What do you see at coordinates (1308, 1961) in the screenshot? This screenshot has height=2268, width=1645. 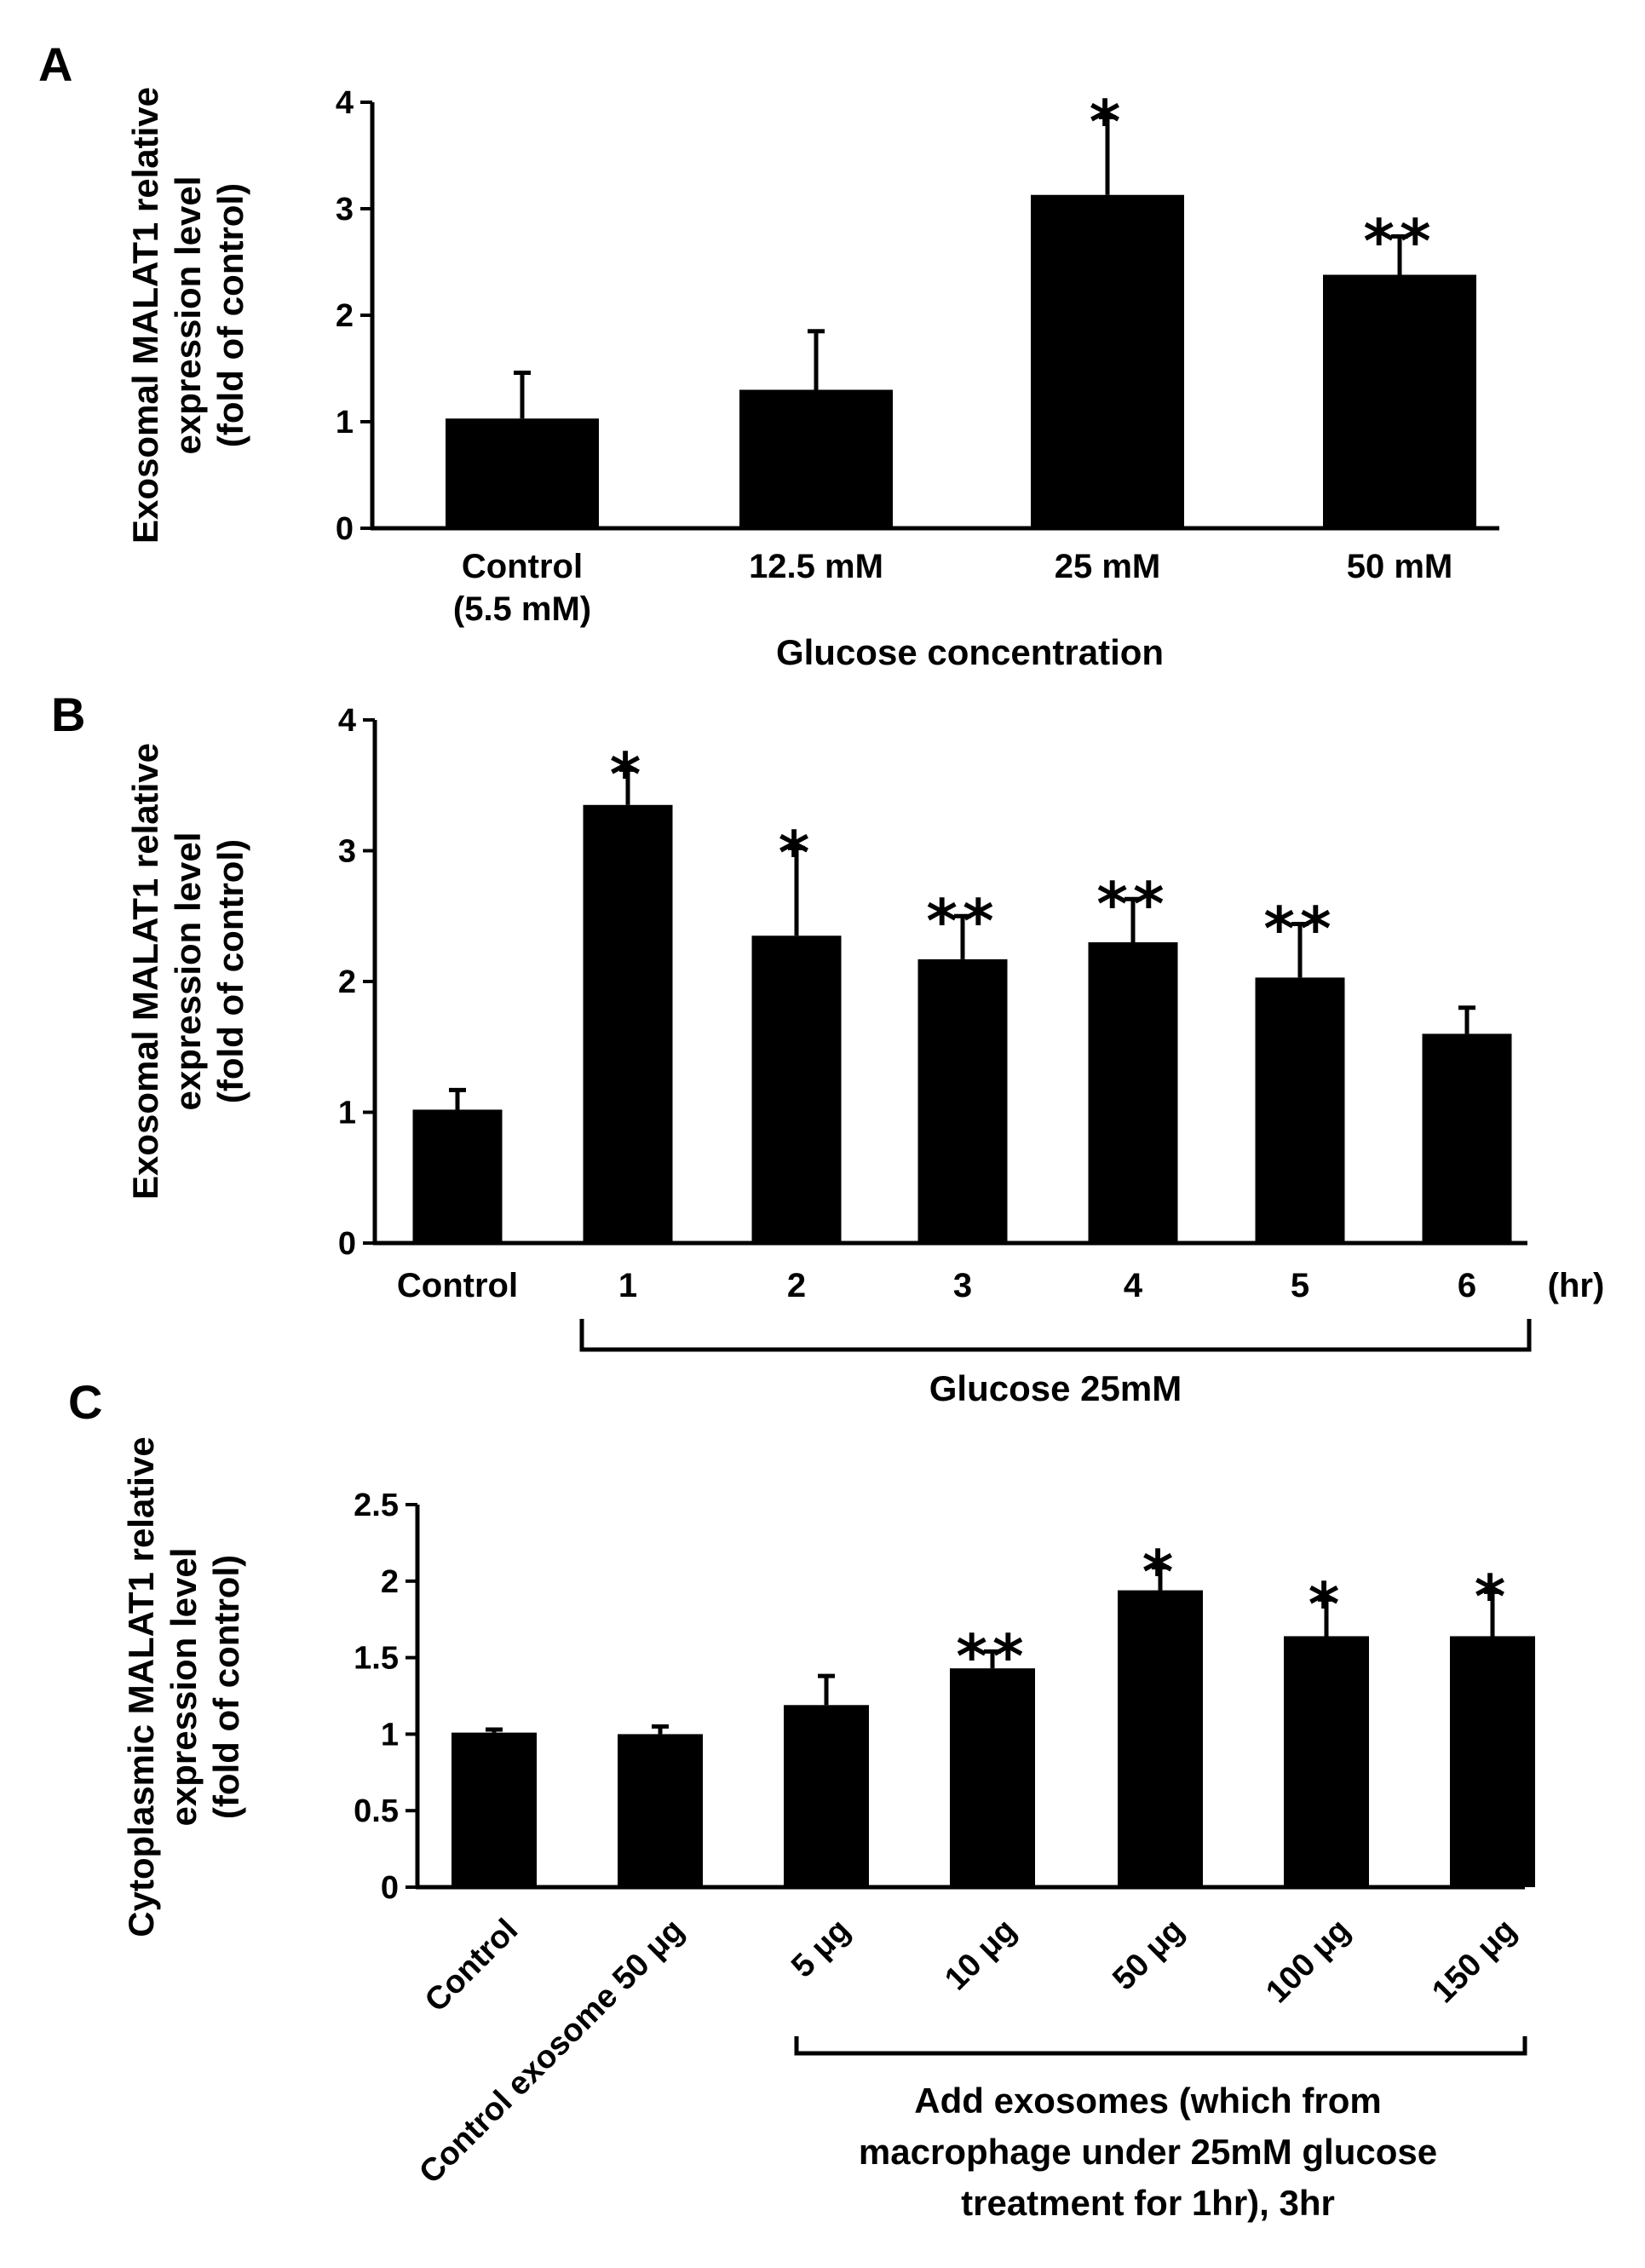 I see `x-tick-label-5: 100 μg` at bounding box center [1308, 1961].